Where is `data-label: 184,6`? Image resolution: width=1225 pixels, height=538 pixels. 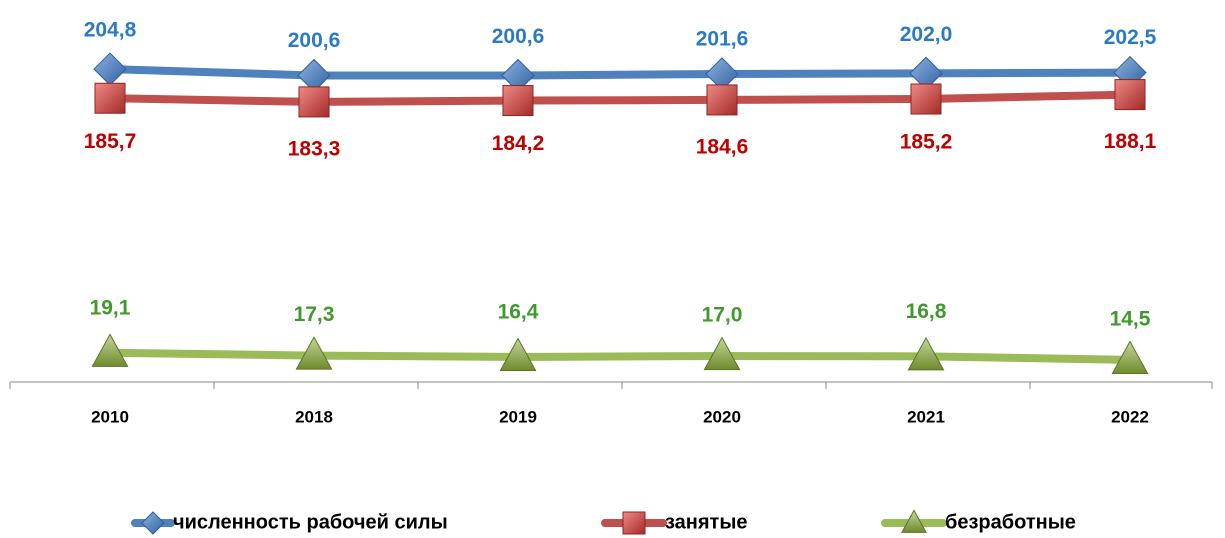 data-label: 184,6 is located at coordinates (722, 146).